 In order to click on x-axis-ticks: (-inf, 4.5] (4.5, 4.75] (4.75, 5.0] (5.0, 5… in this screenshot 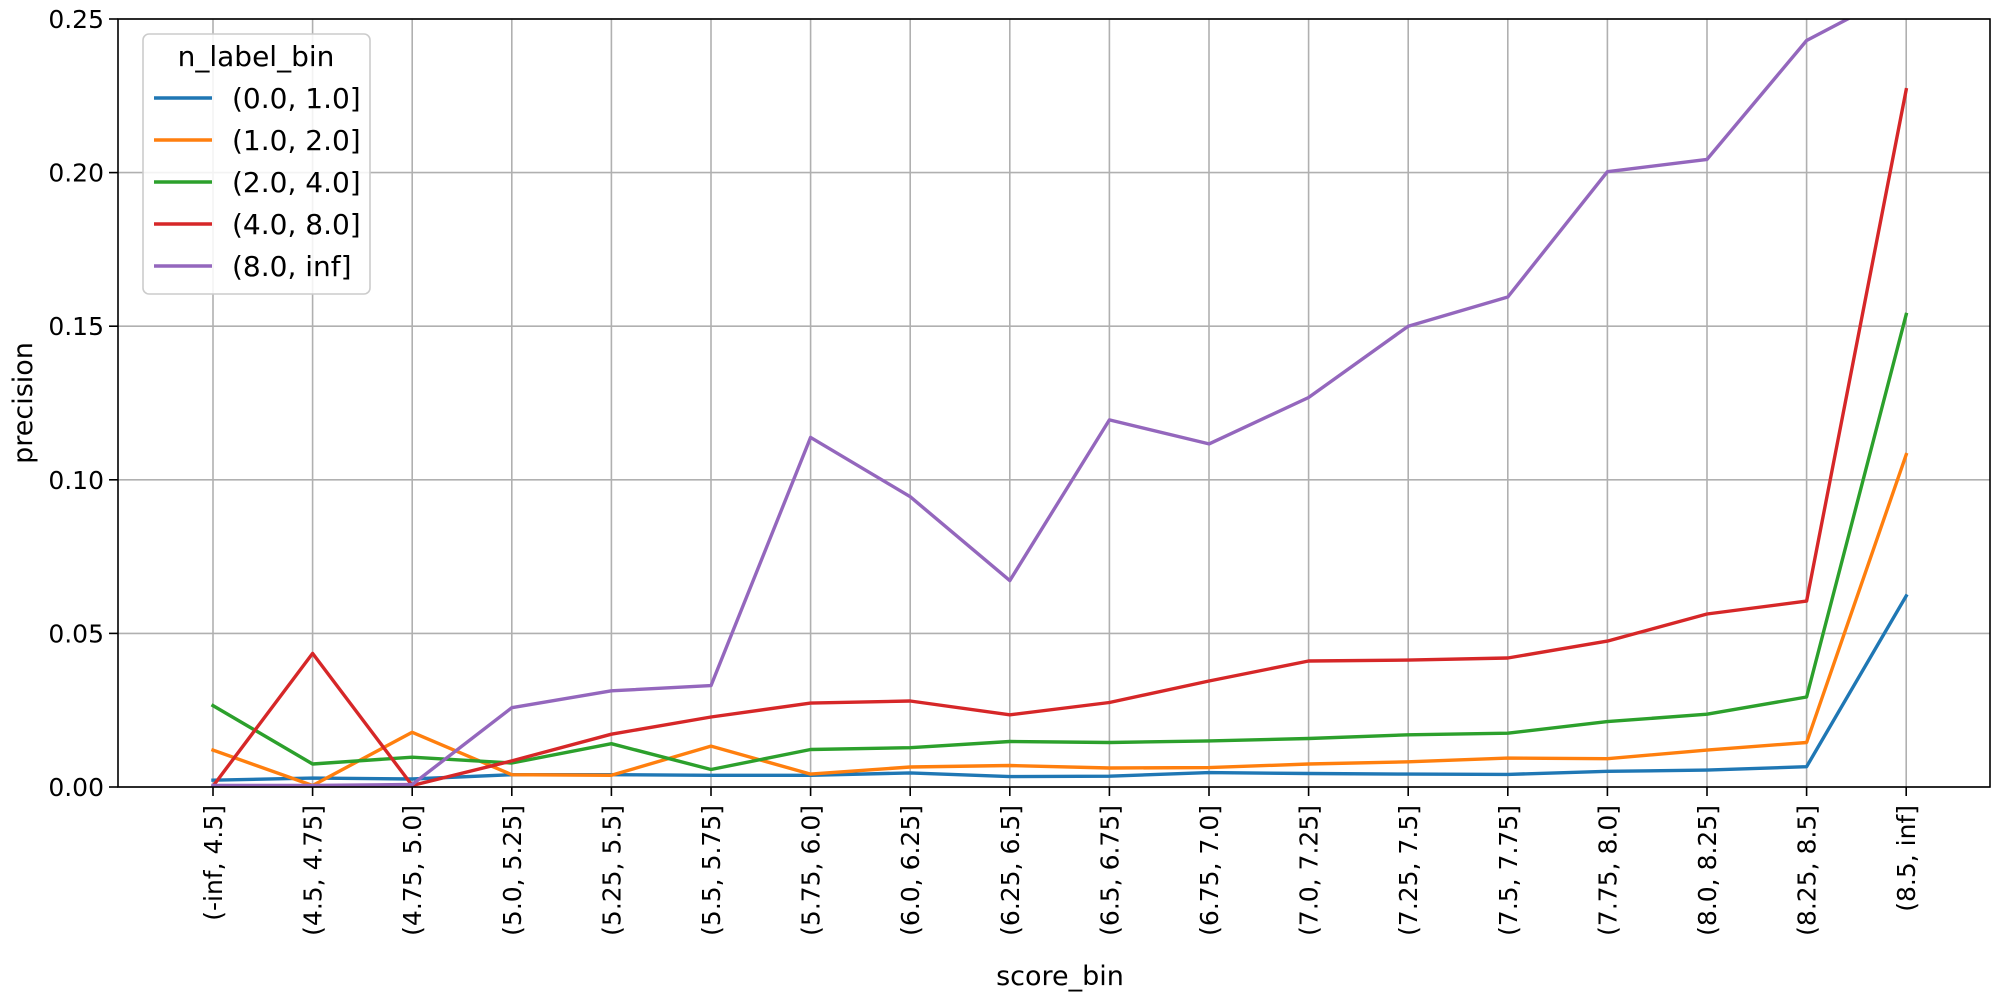, I will do `click(1060, 861)`.